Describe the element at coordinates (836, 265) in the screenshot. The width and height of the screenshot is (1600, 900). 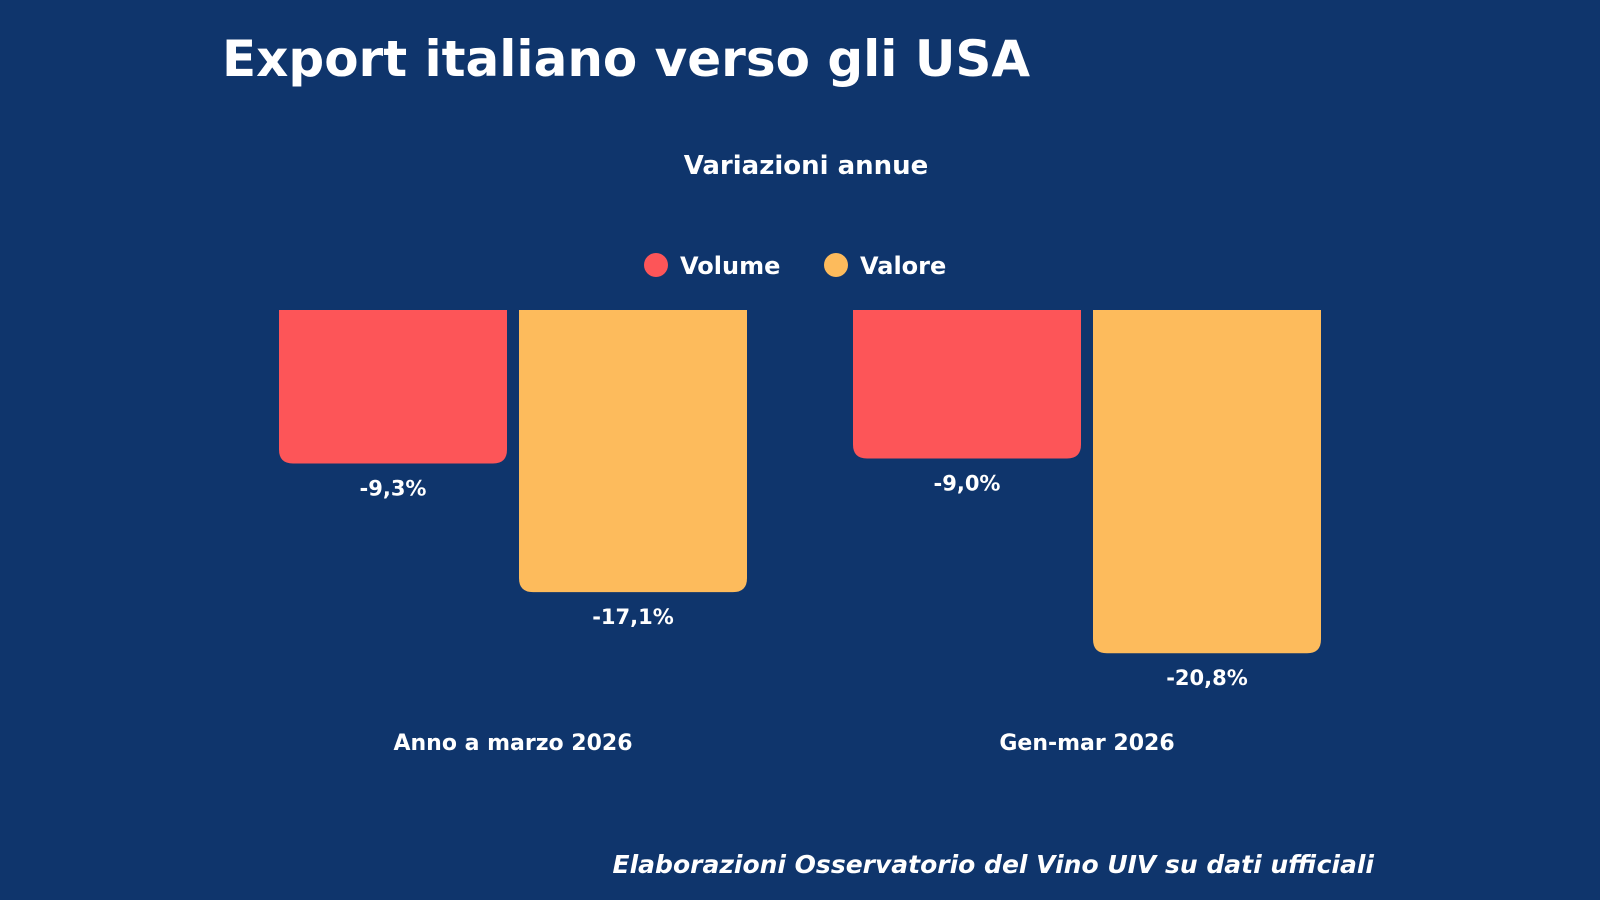
I see `legend-swatch-valore` at that location.